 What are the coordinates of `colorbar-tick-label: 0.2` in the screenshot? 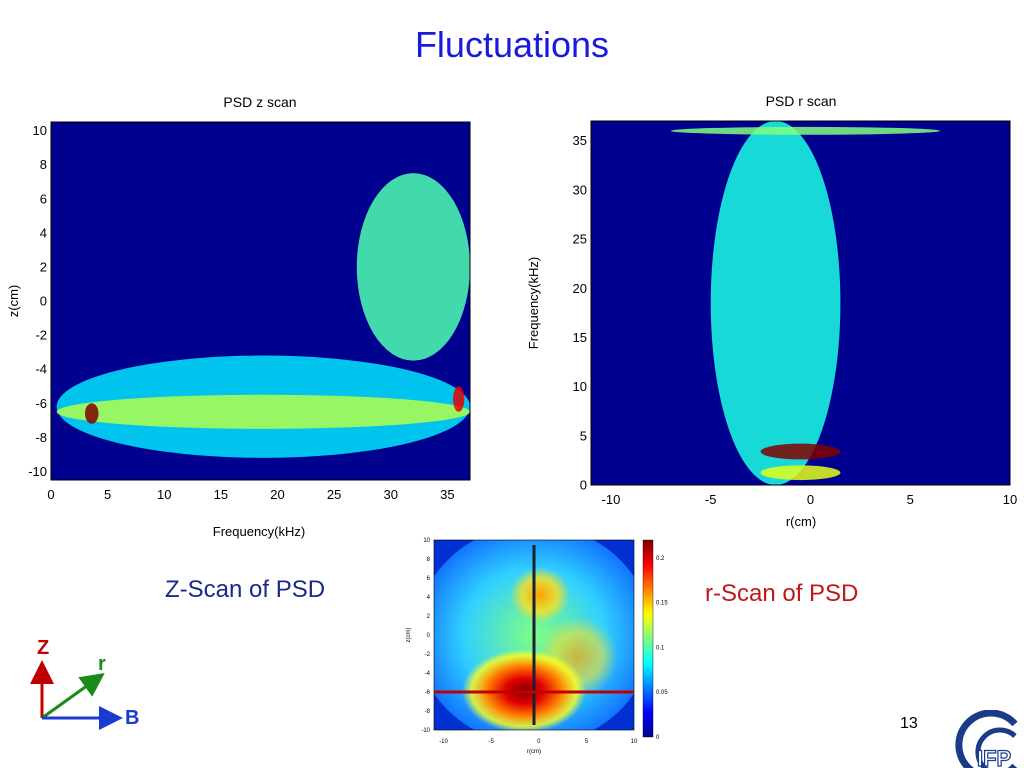 It's located at (660, 559).